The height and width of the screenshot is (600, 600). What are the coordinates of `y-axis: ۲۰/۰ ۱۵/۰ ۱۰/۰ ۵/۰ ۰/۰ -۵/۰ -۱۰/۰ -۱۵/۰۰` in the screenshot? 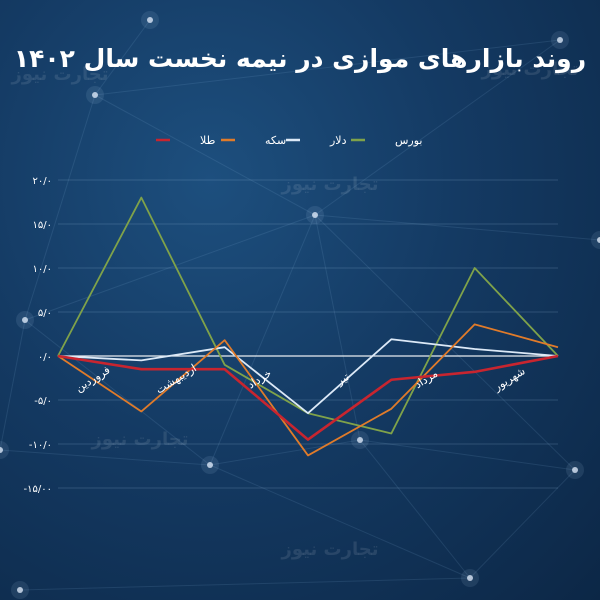 It's located at (38, 335).